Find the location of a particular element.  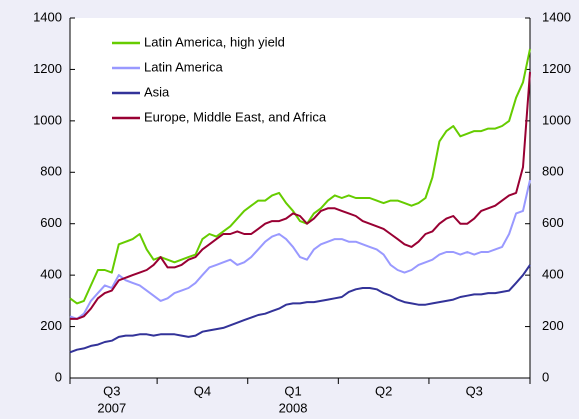

x-year-label: 2008 is located at coordinates (293, 407).